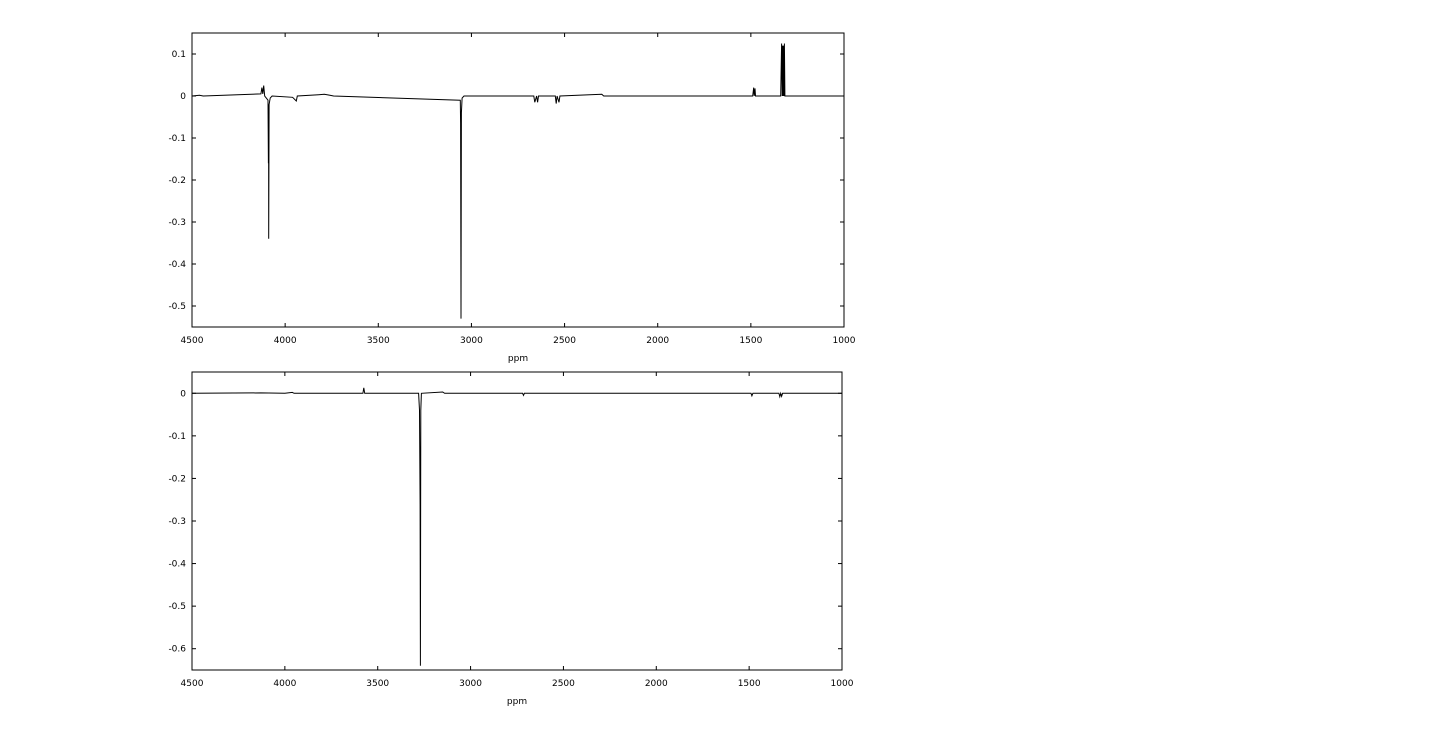 The height and width of the screenshot is (729, 1441). What do you see at coordinates (179, 55) in the screenshot?
I see `y-tick-label: 0.1` at bounding box center [179, 55].